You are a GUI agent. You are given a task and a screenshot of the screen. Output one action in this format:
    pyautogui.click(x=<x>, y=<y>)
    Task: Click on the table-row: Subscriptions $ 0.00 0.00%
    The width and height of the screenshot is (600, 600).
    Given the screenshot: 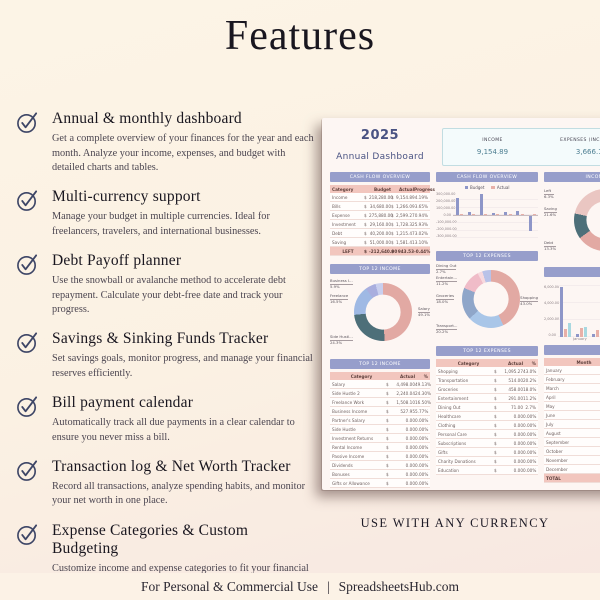 What is the action you would take?
    pyautogui.click(x=487, y=443)
    